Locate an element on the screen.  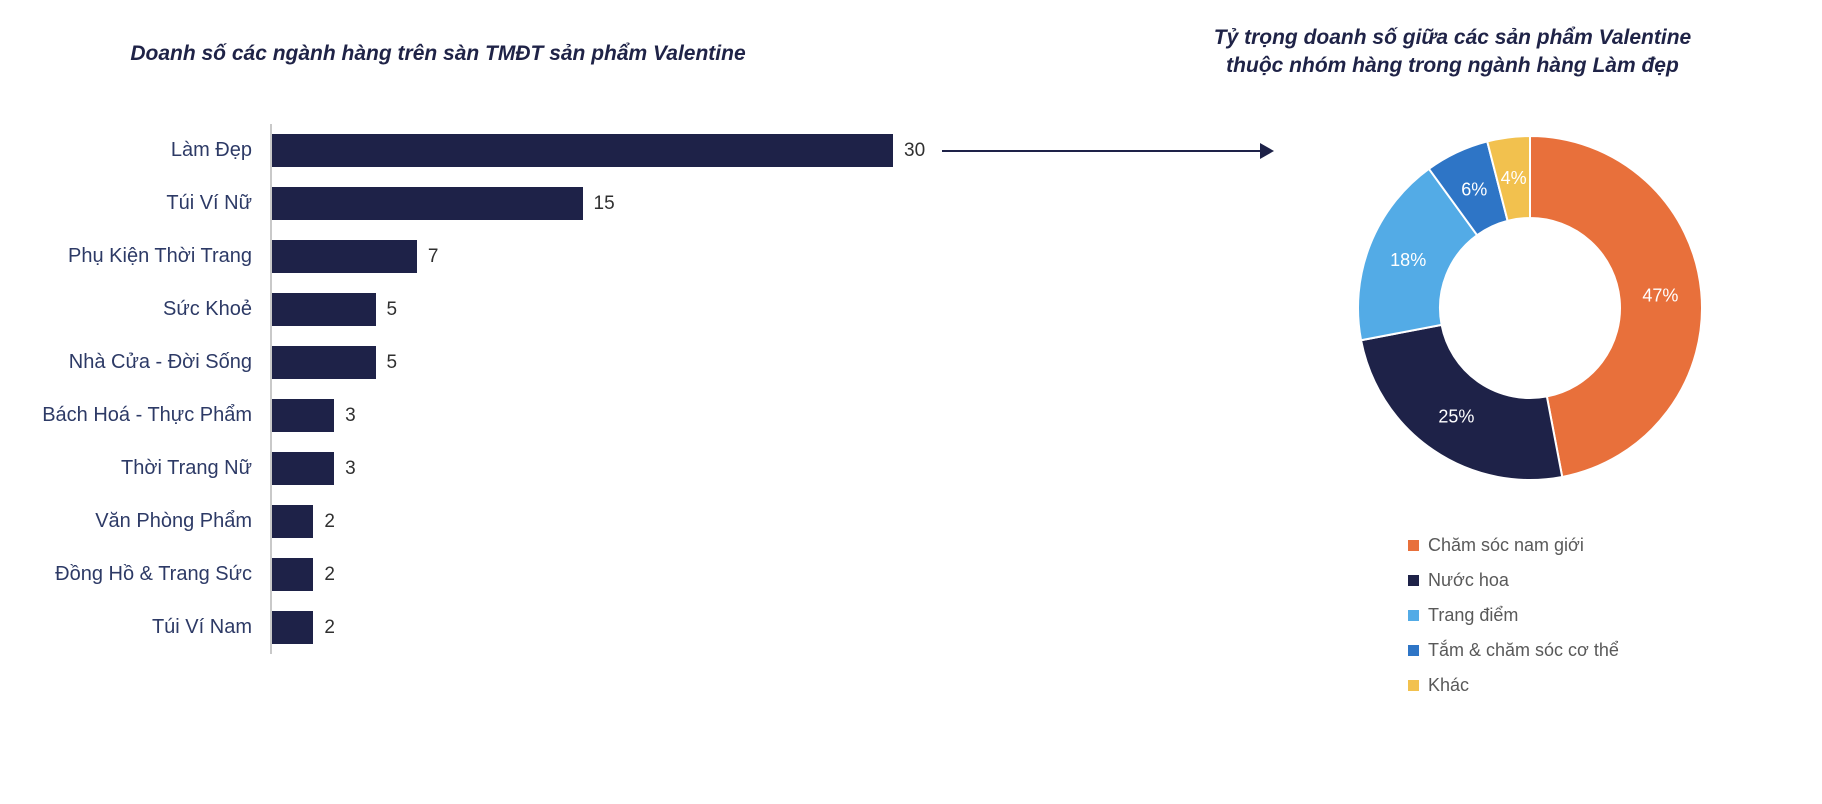
bar-category-label: Đồng Hồ & Trang Sức is located at coordinates (153, 574).